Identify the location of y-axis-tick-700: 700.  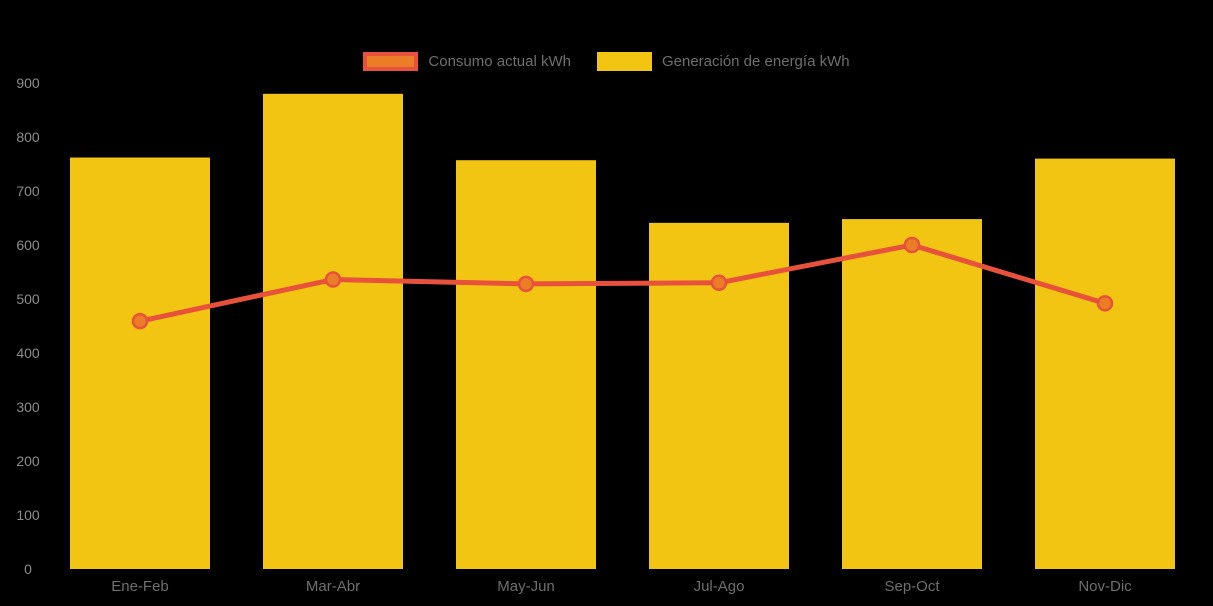
(28, 191).